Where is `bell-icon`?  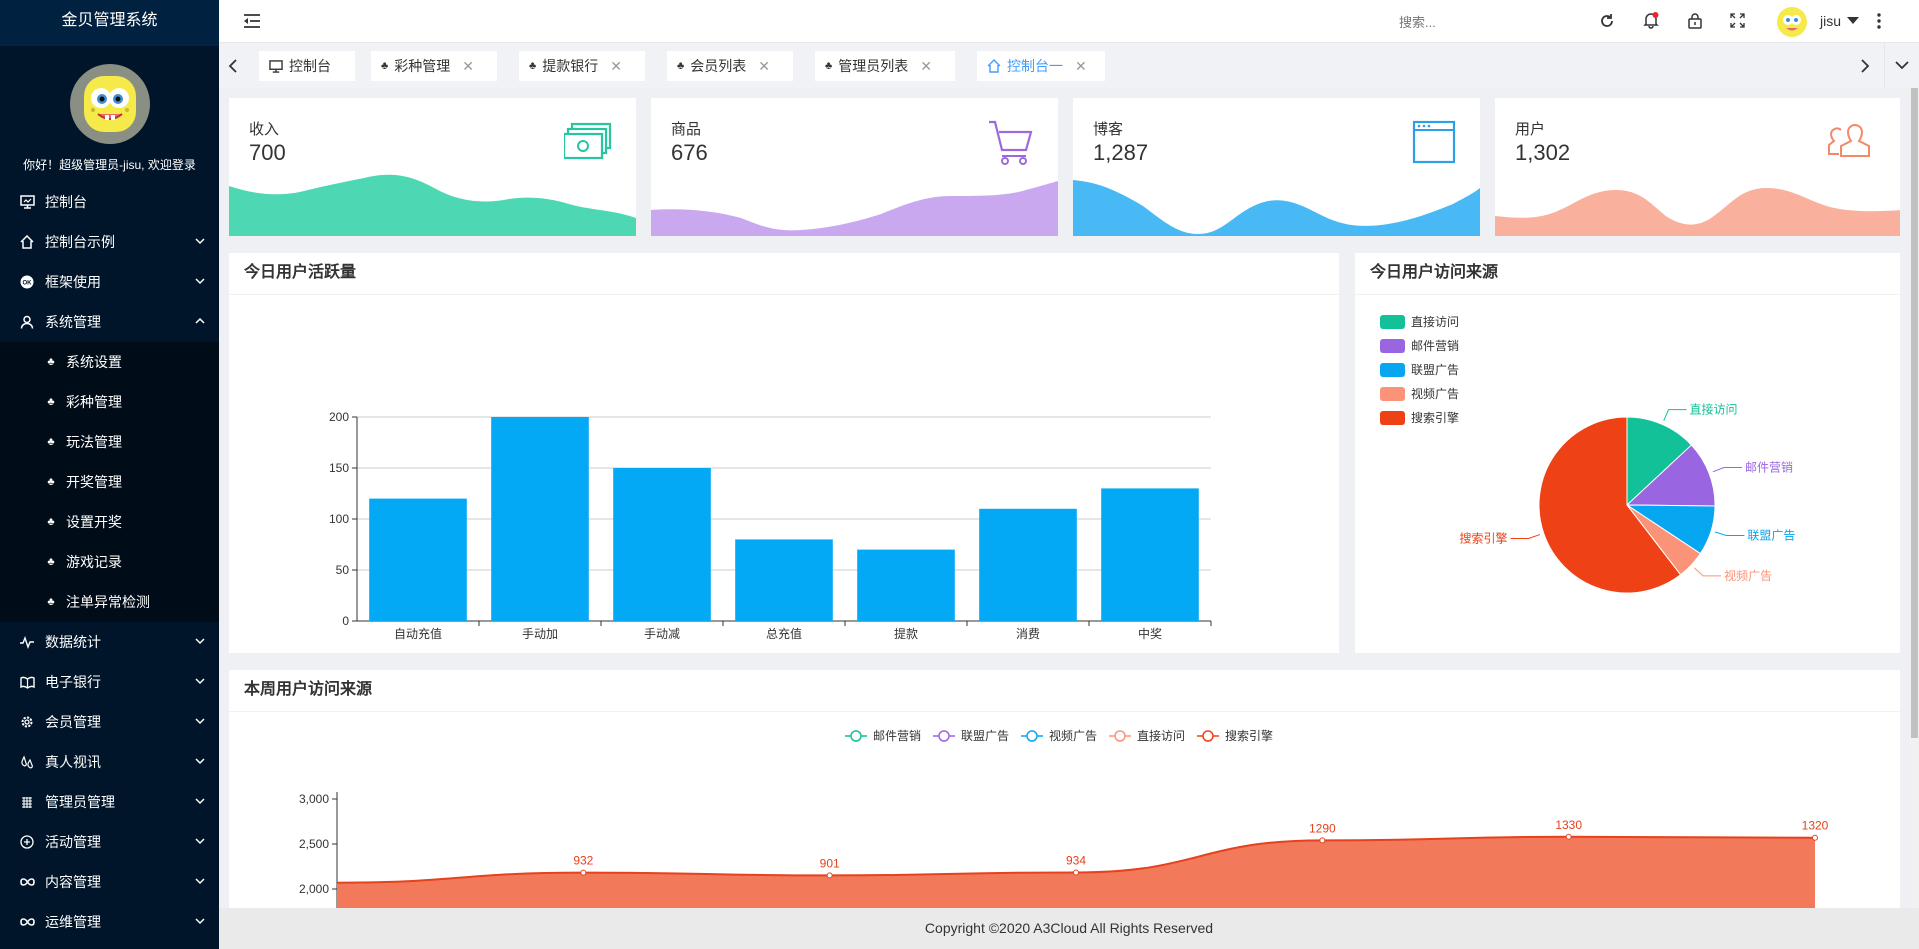
bell-icon is located at coordinates (1651, 20).